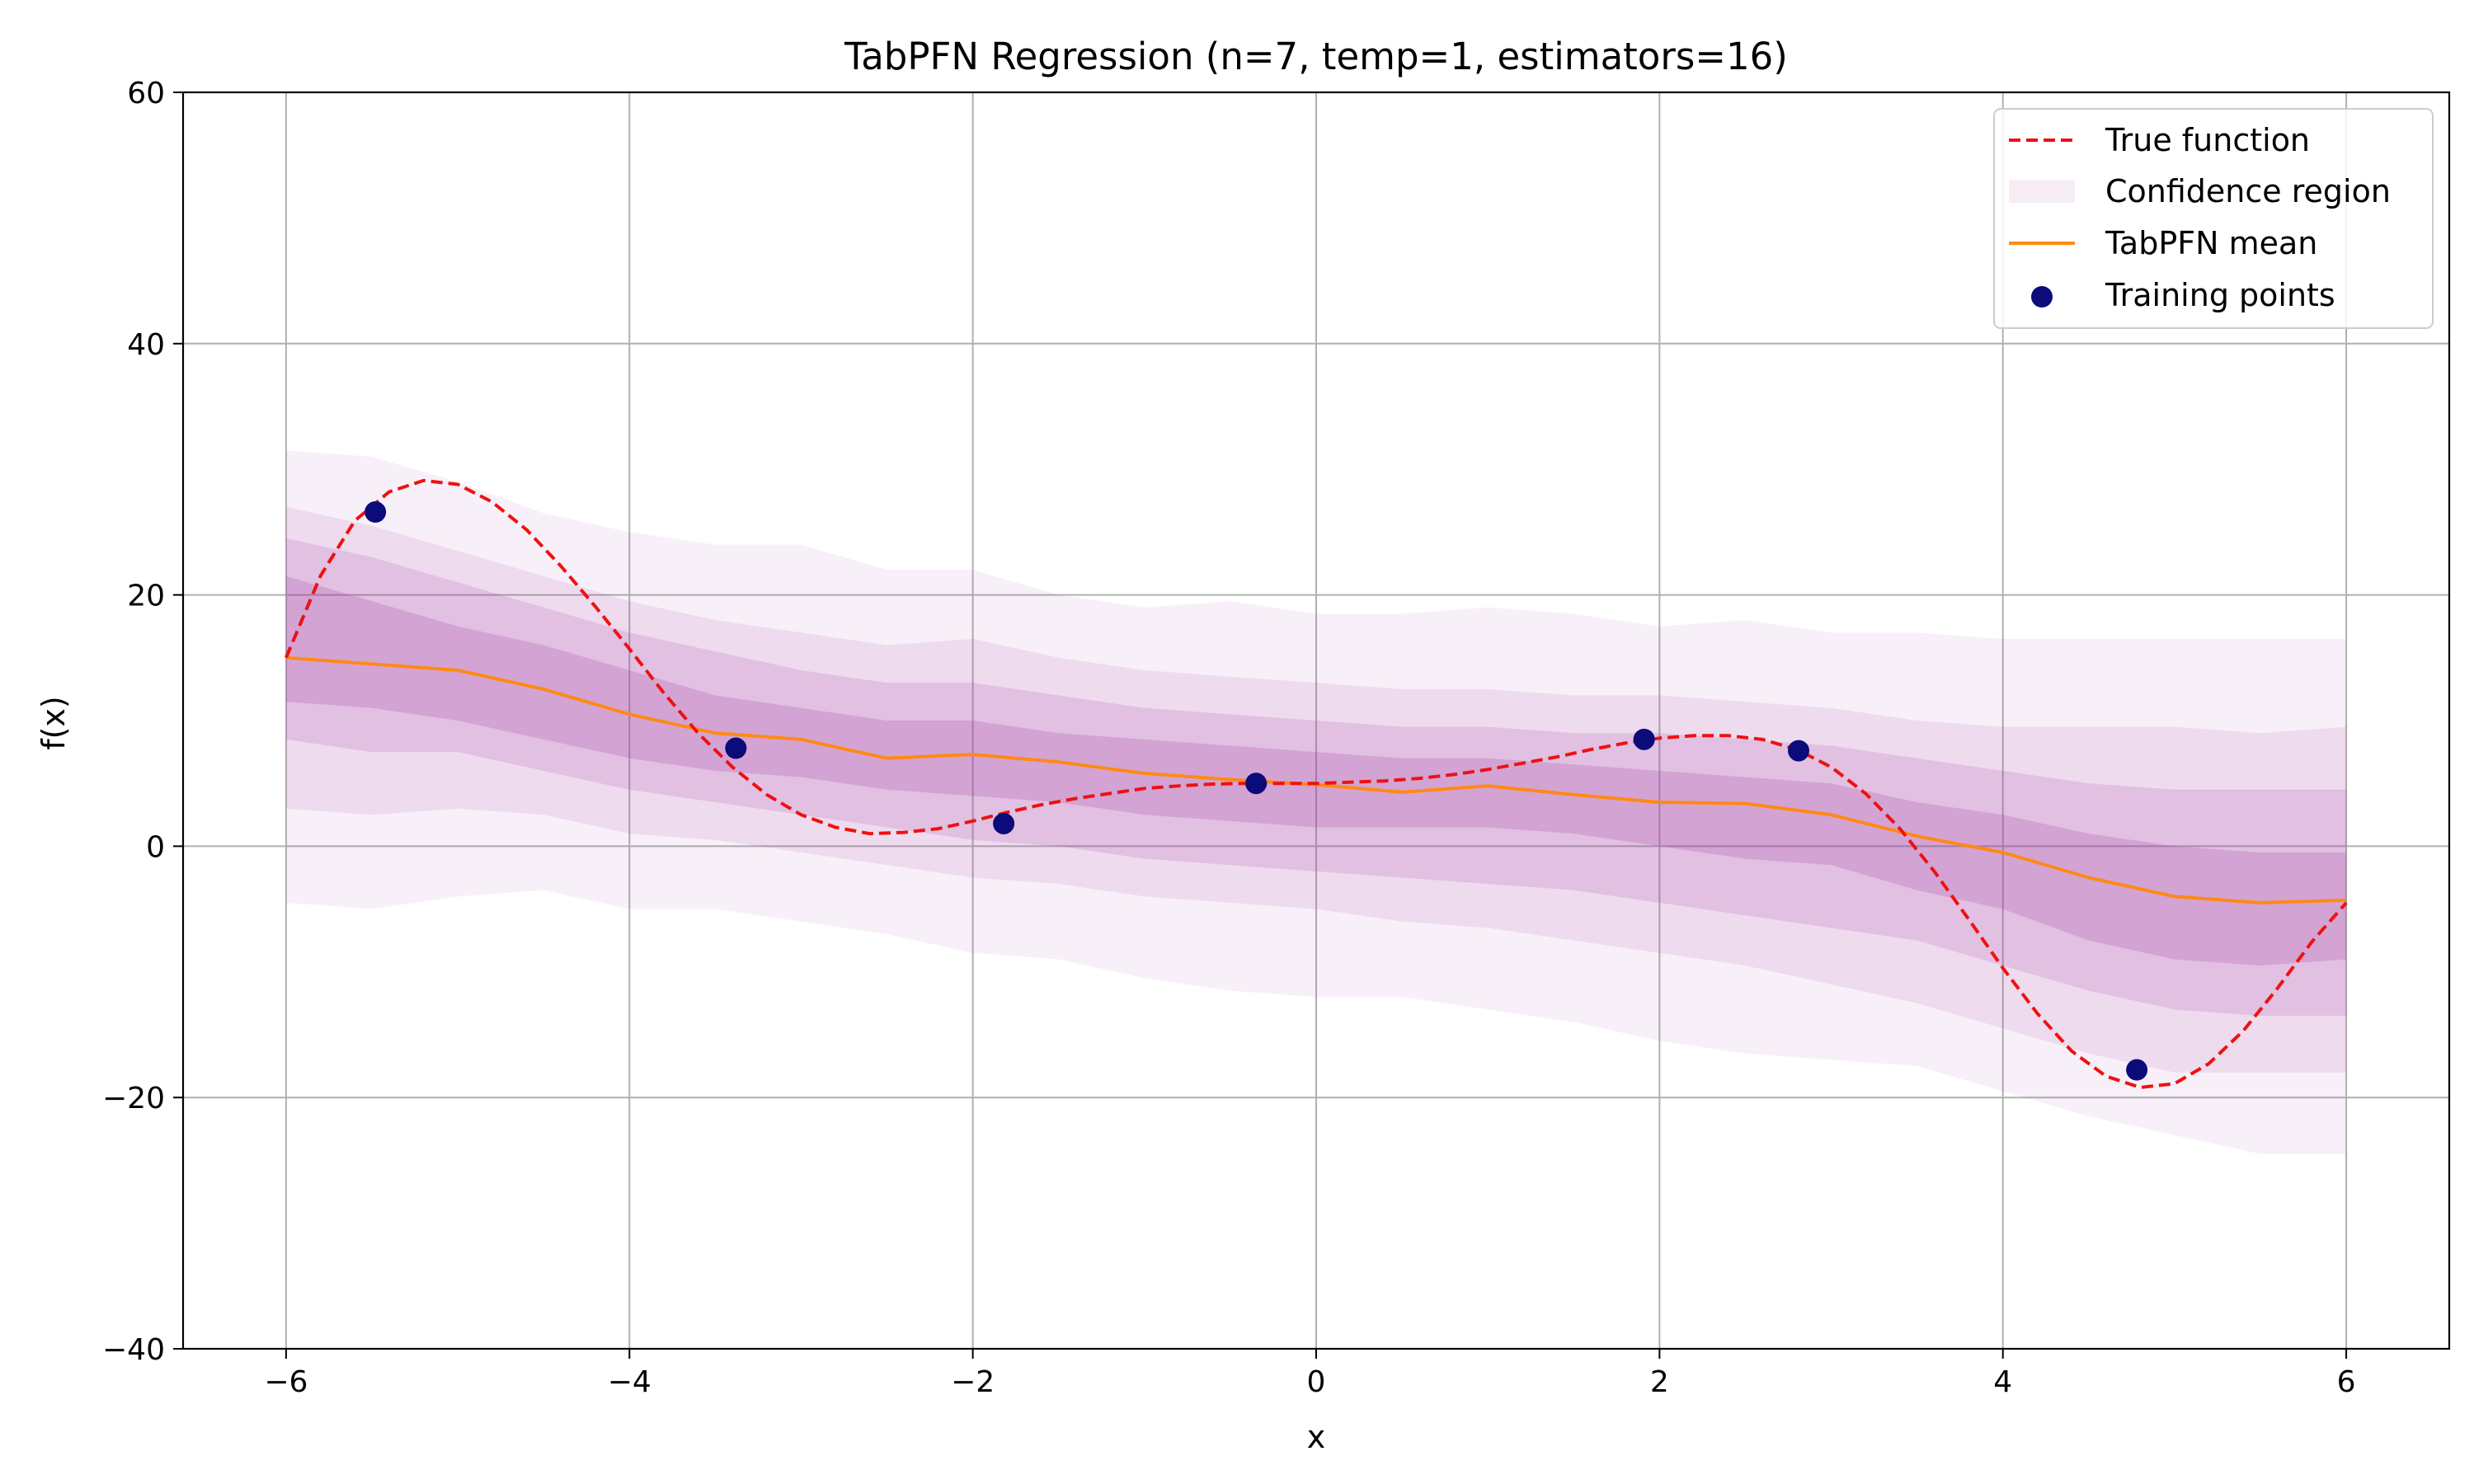 This screenshot has height=1484, width=2474. I want to click on x-tick-label: 2, so click(1659, 1382).